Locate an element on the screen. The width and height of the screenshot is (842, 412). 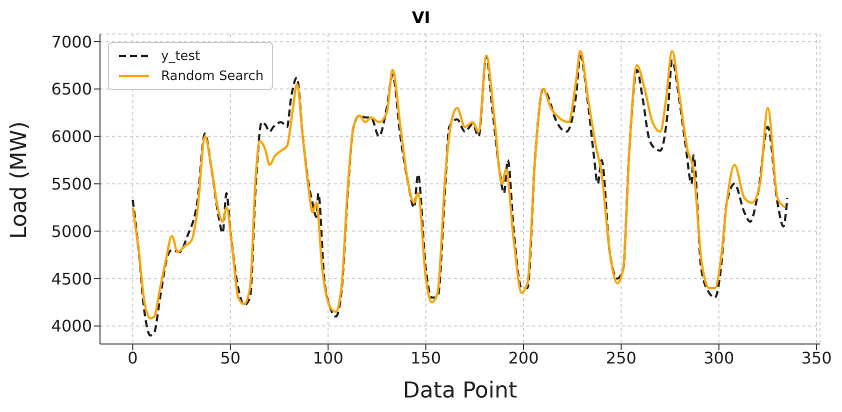
x-tick-label: 50 is located at coordinates (230, 358).